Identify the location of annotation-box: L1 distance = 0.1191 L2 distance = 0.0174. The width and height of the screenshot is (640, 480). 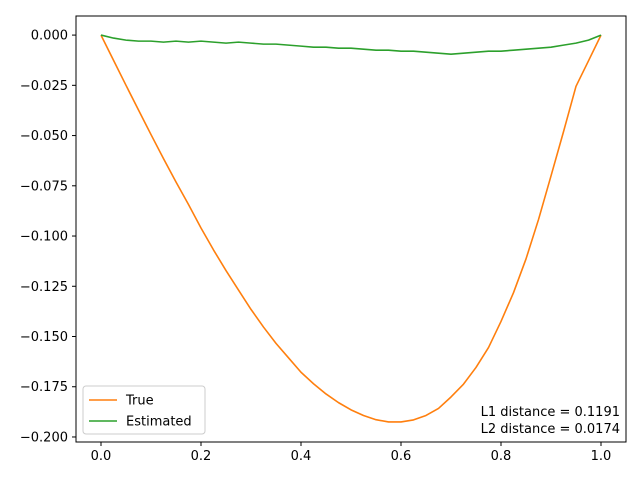
(550, 421).